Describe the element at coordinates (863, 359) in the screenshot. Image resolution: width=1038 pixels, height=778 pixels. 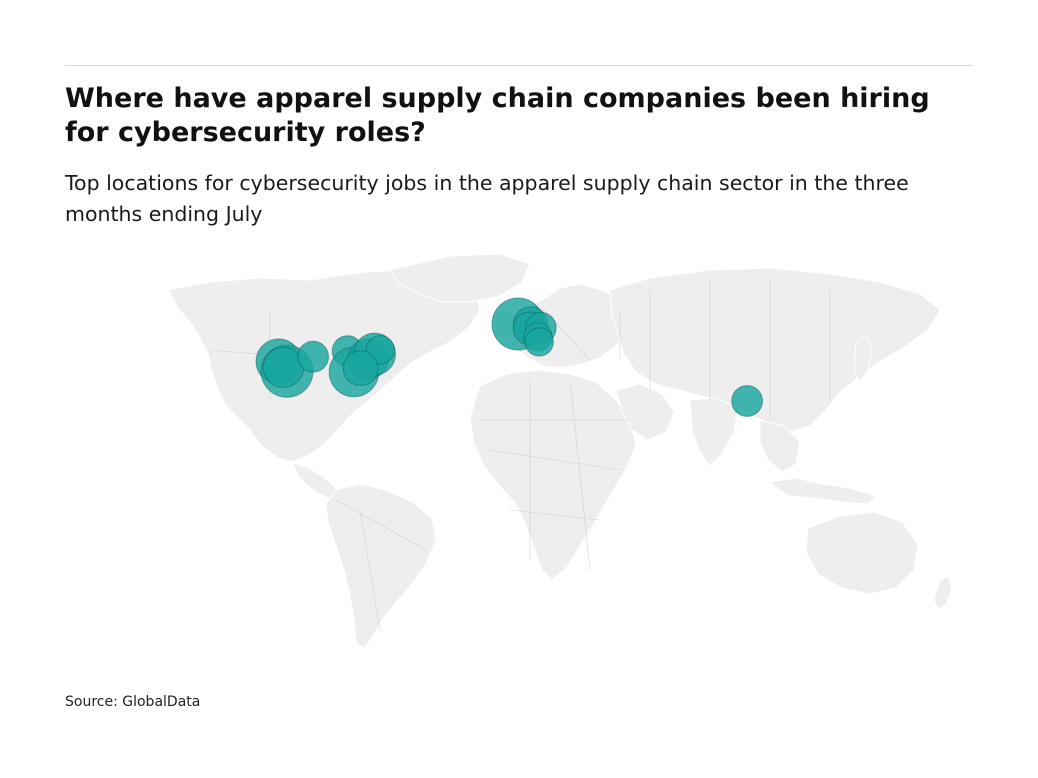
I see `land-japan` at that location.